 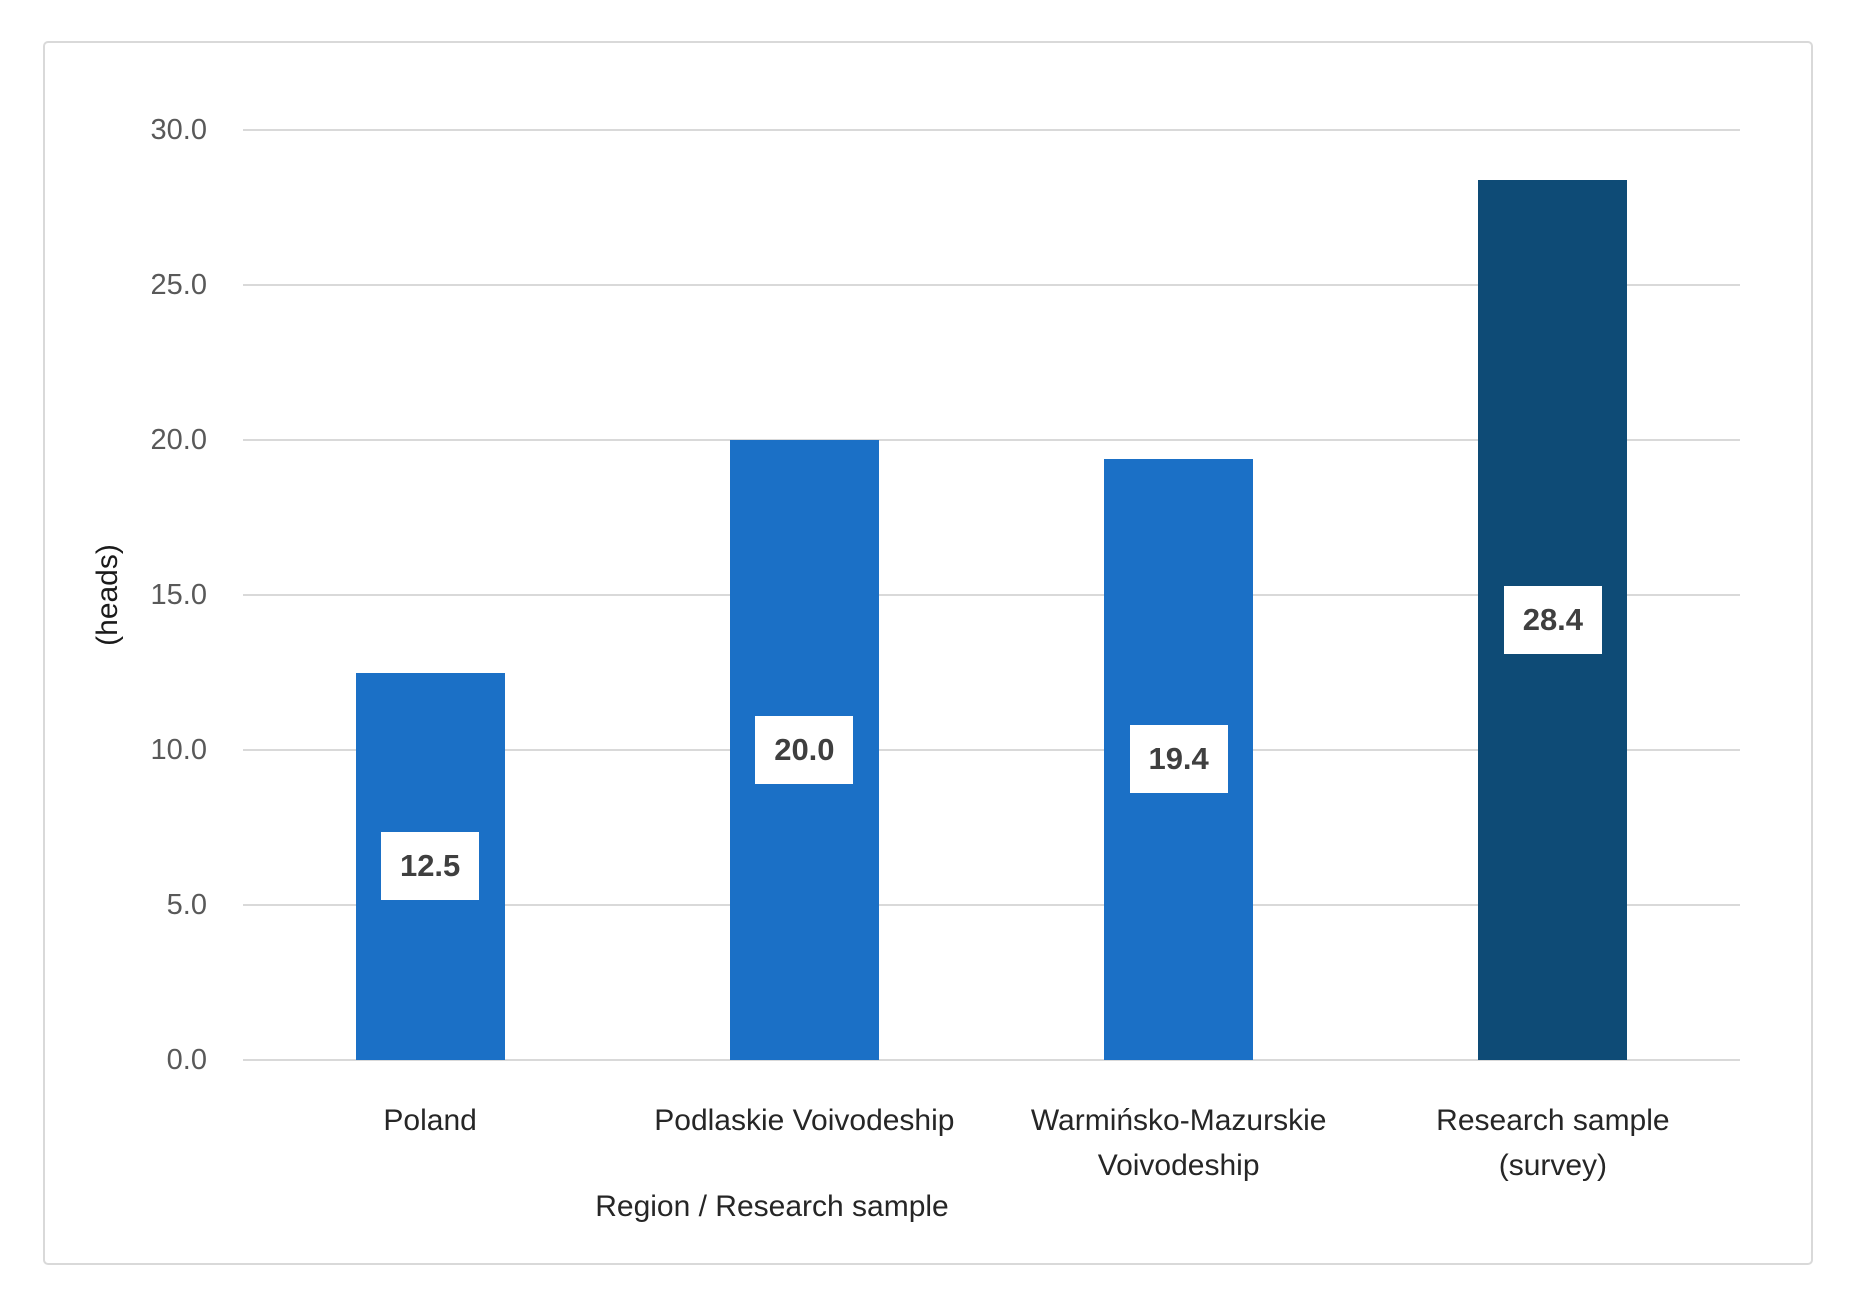 I want to click on x-category-label: Research sample (survey), so click(x=1553, y=1143).